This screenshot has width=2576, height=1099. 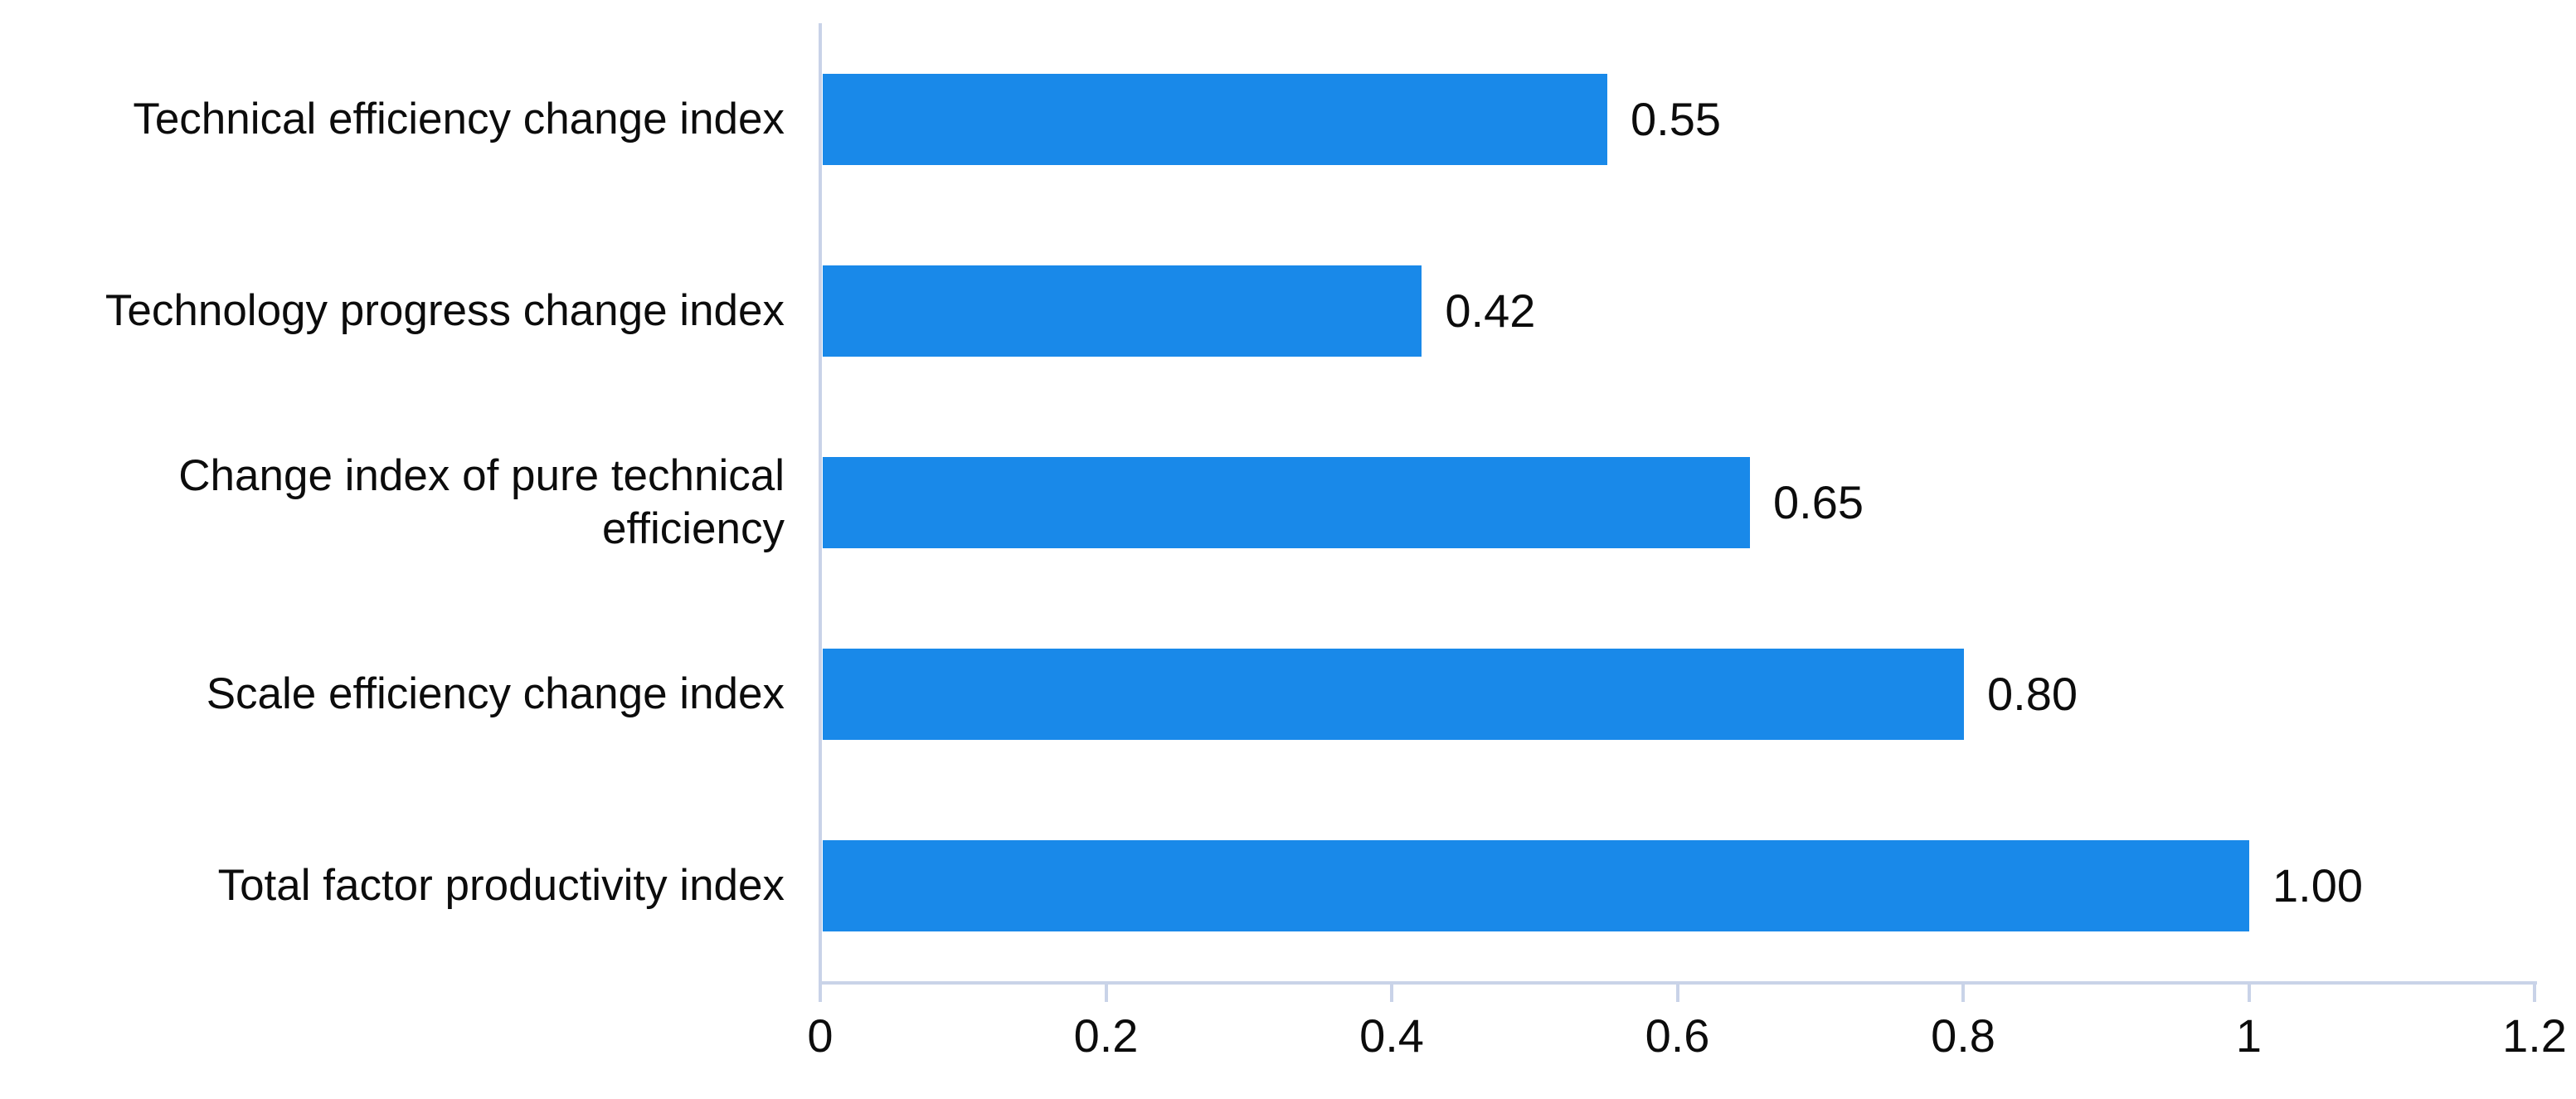 What do you see at coordinates (1819, 502) in the screenshot?
I see `value-label: 0.65` at bounding box center [1819, 502].